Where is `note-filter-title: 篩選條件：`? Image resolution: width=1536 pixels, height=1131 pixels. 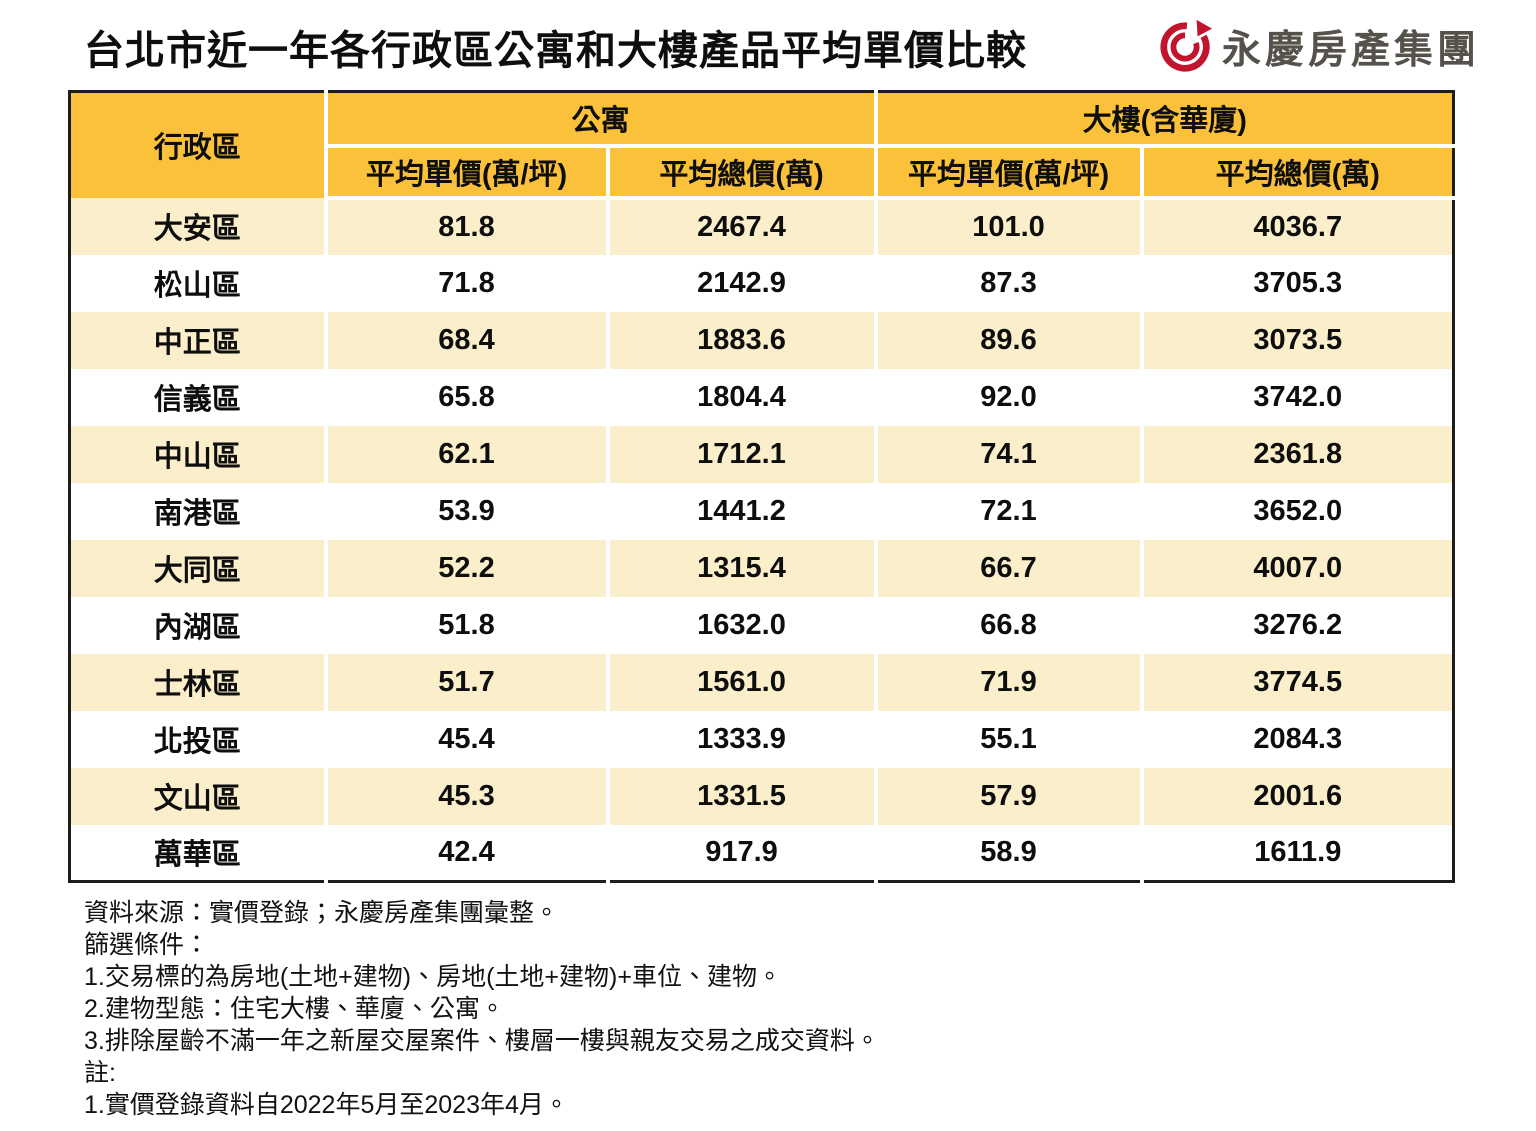
note-filter-title: 篩選條件： is located at coordinates (147, 945).